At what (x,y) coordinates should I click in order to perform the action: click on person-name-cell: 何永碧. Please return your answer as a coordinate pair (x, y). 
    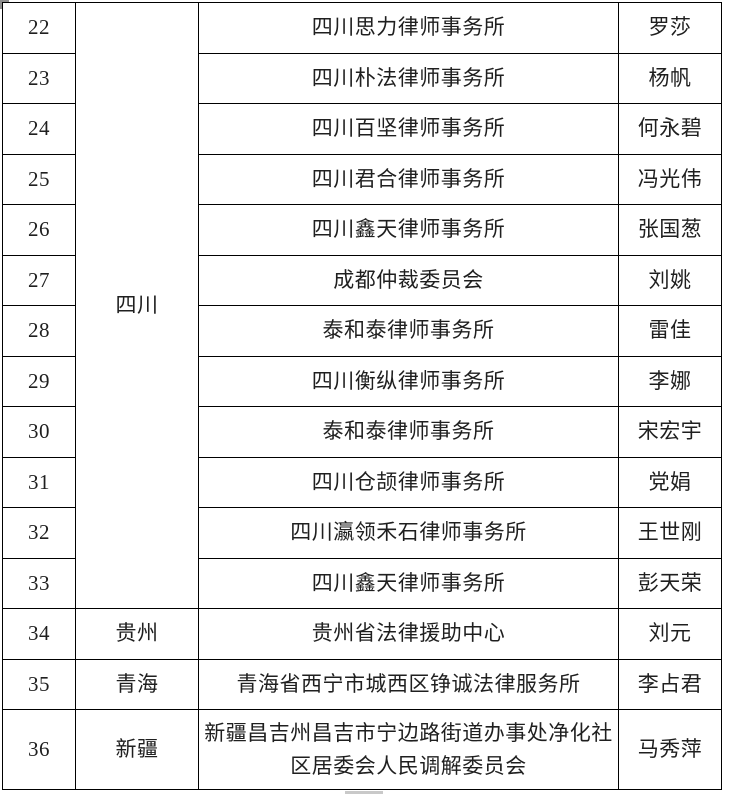
    Looking at the image, I should click on (670, 129).